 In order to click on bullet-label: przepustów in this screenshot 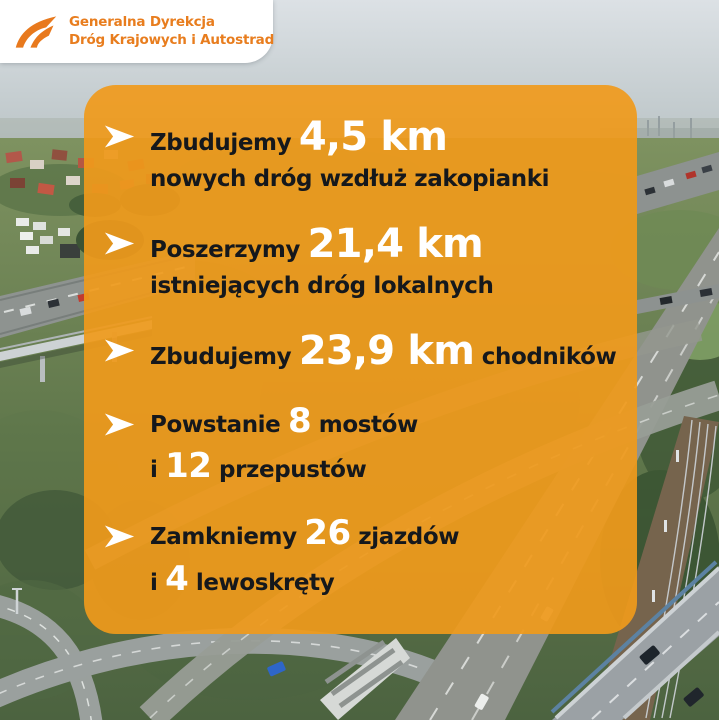, I will do `click(289, 470)`.